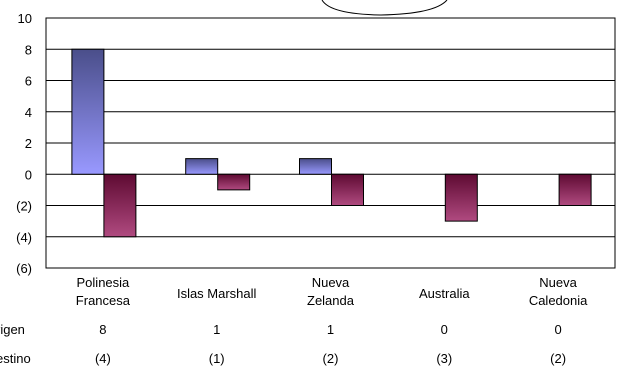  What do you see at coordinates (24, 206) in the screenshot?
I see `y-tick-label: (2)` at bounding box center [24, 206].